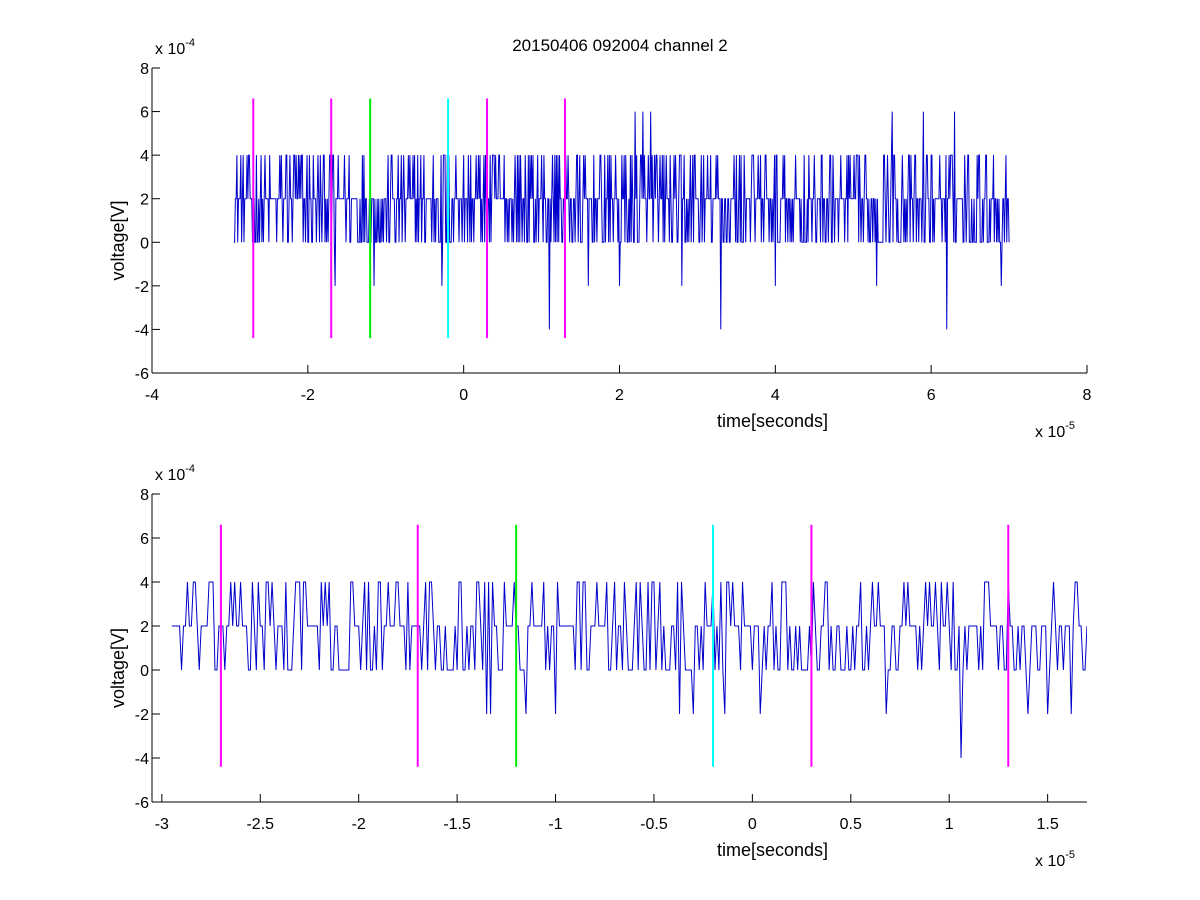 The height and width of the screenshot is (900, 1200). Describe the element at coordinates (949, 824) in the screenshot. I see `x-tick-label: 1` at that location.